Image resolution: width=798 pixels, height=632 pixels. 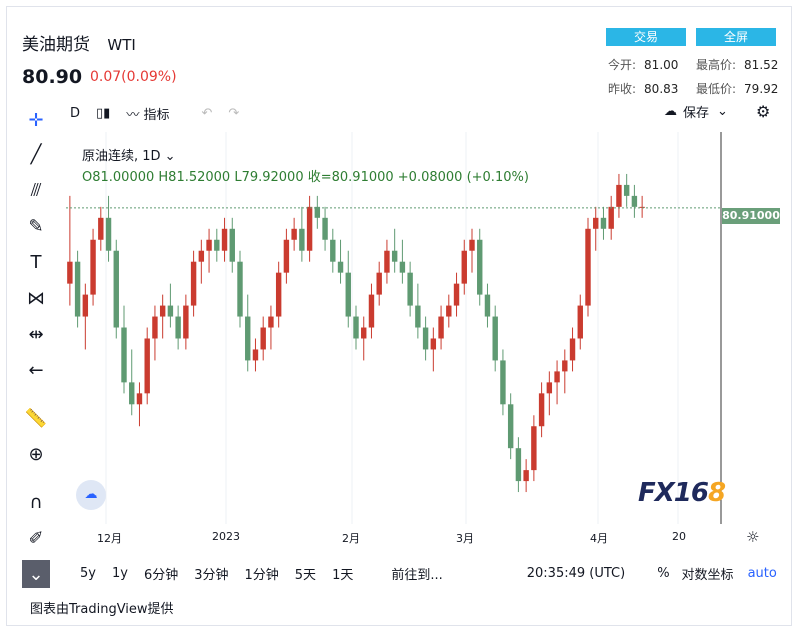 I want to click on indicators-button: 〰 指标, so click(x=148, y=115).